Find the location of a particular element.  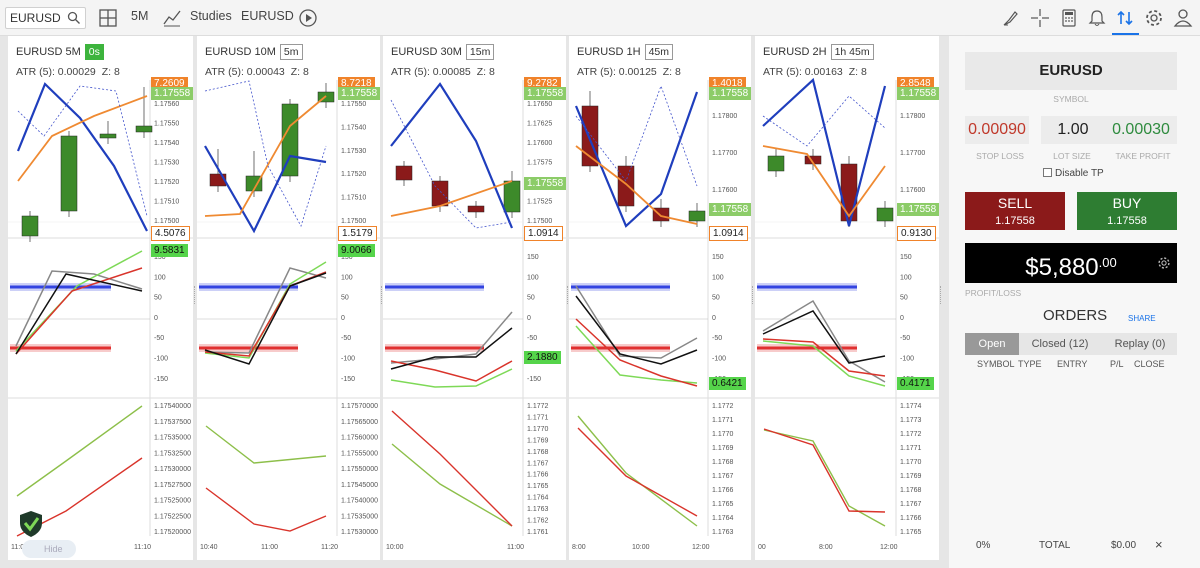

top-toolbar: EURUSD 5M Studies EURUSD is located at coordinates (600, 18).